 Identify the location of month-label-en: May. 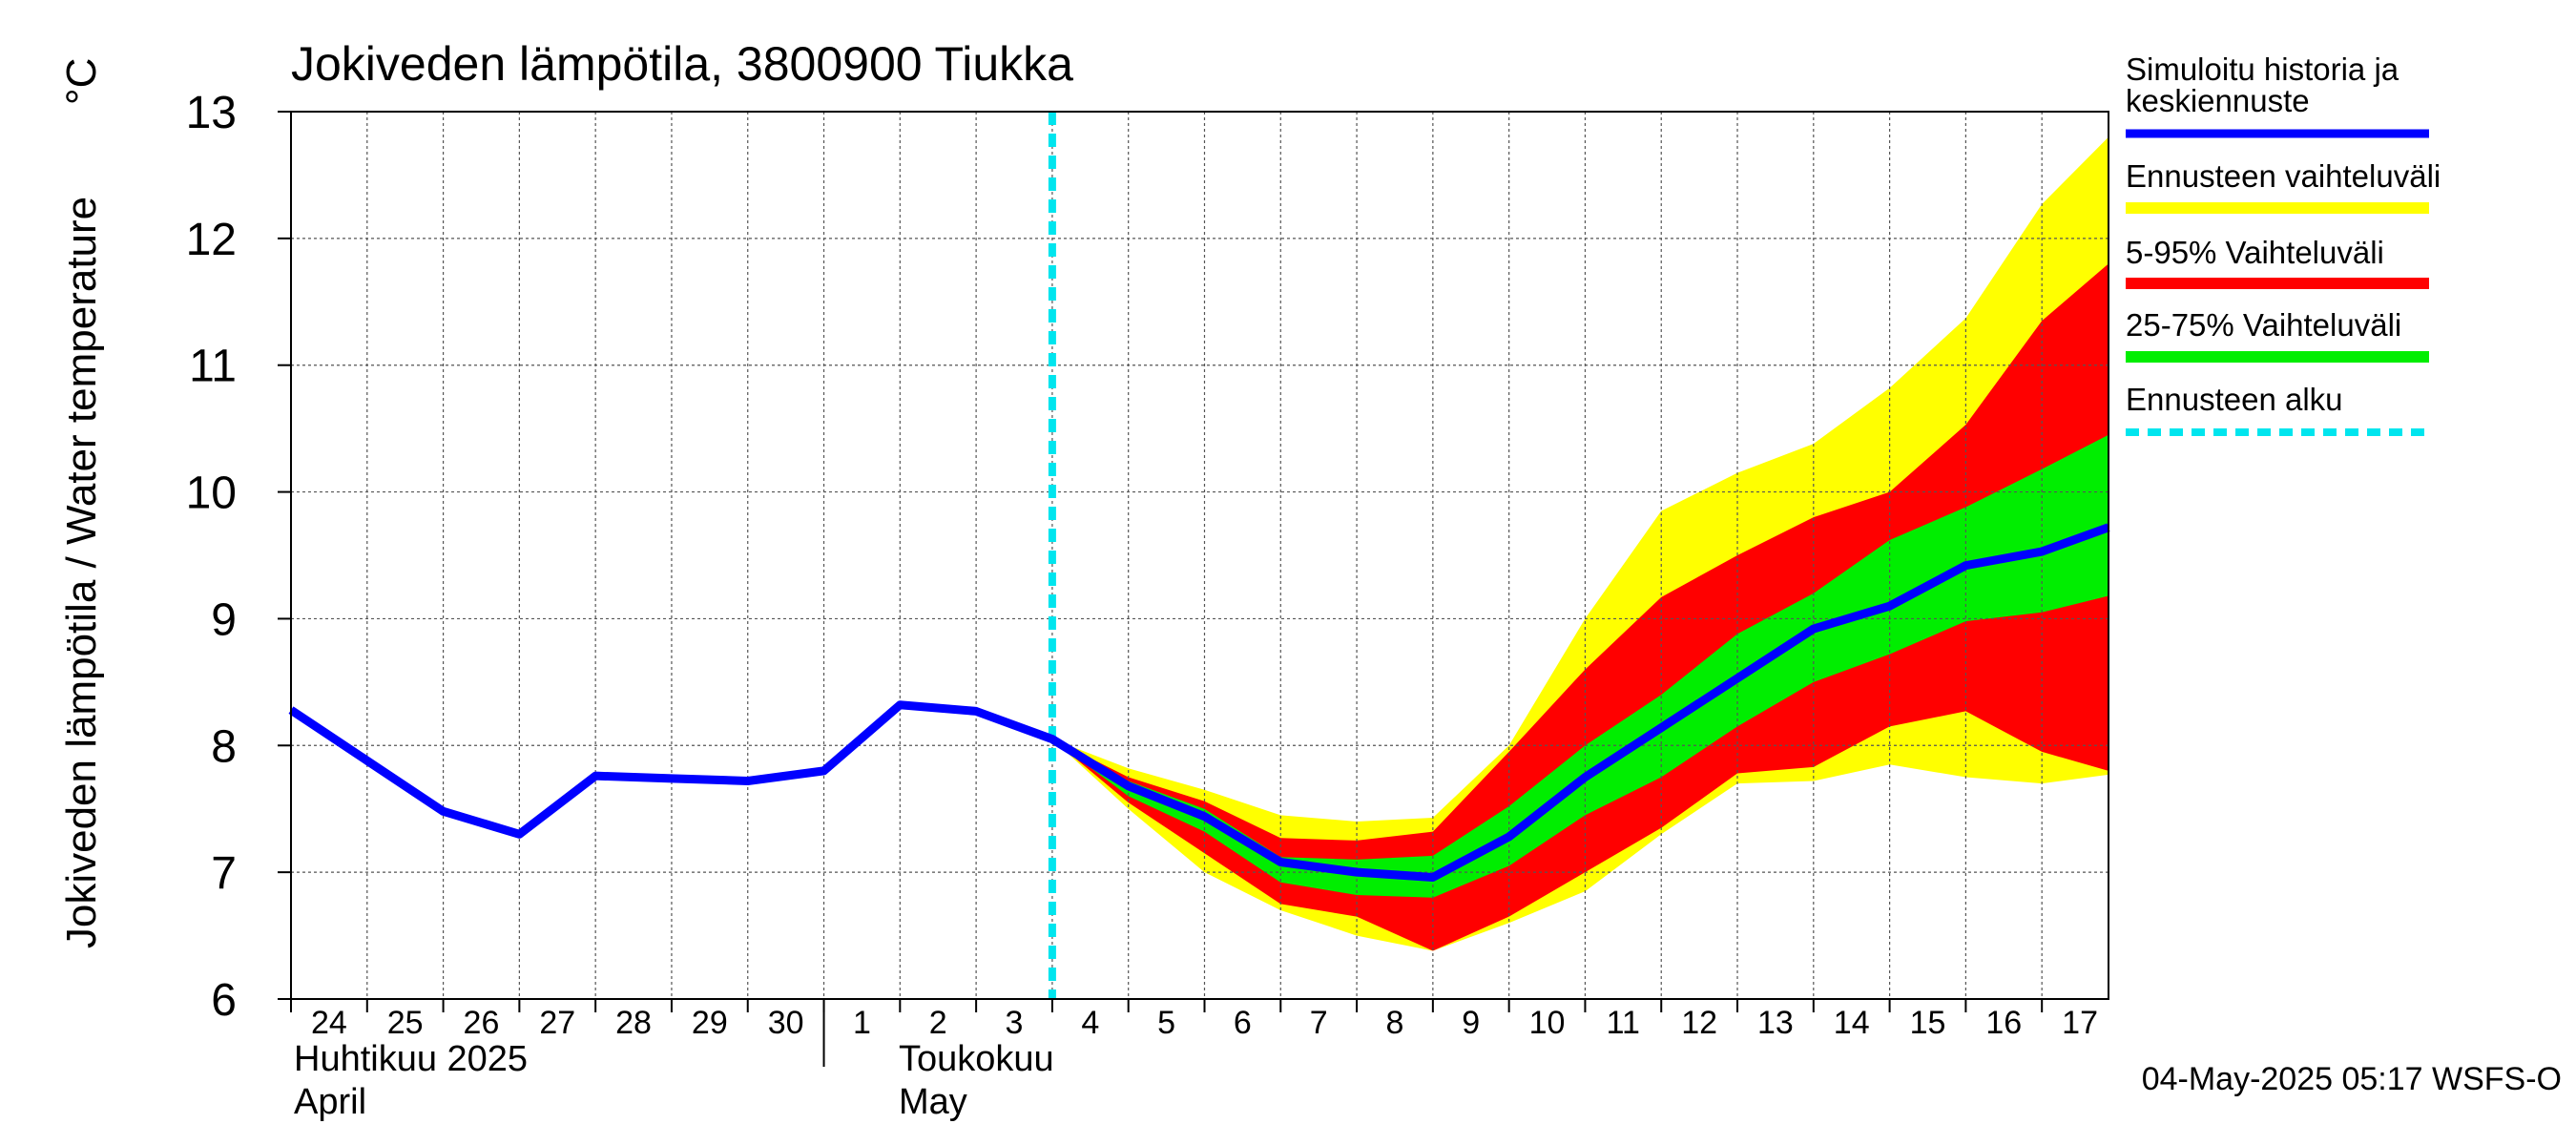
(933, 1102).